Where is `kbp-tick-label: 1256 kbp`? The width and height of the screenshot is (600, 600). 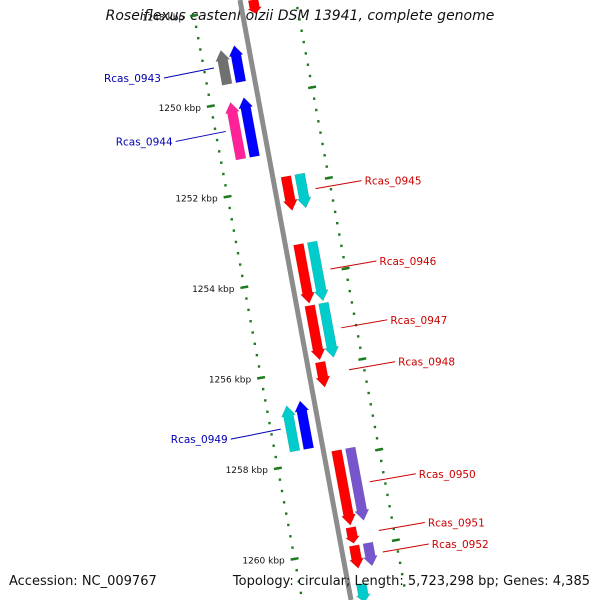
kbp-tick-label: 1256 kbp is located at coordinates (230, 381).